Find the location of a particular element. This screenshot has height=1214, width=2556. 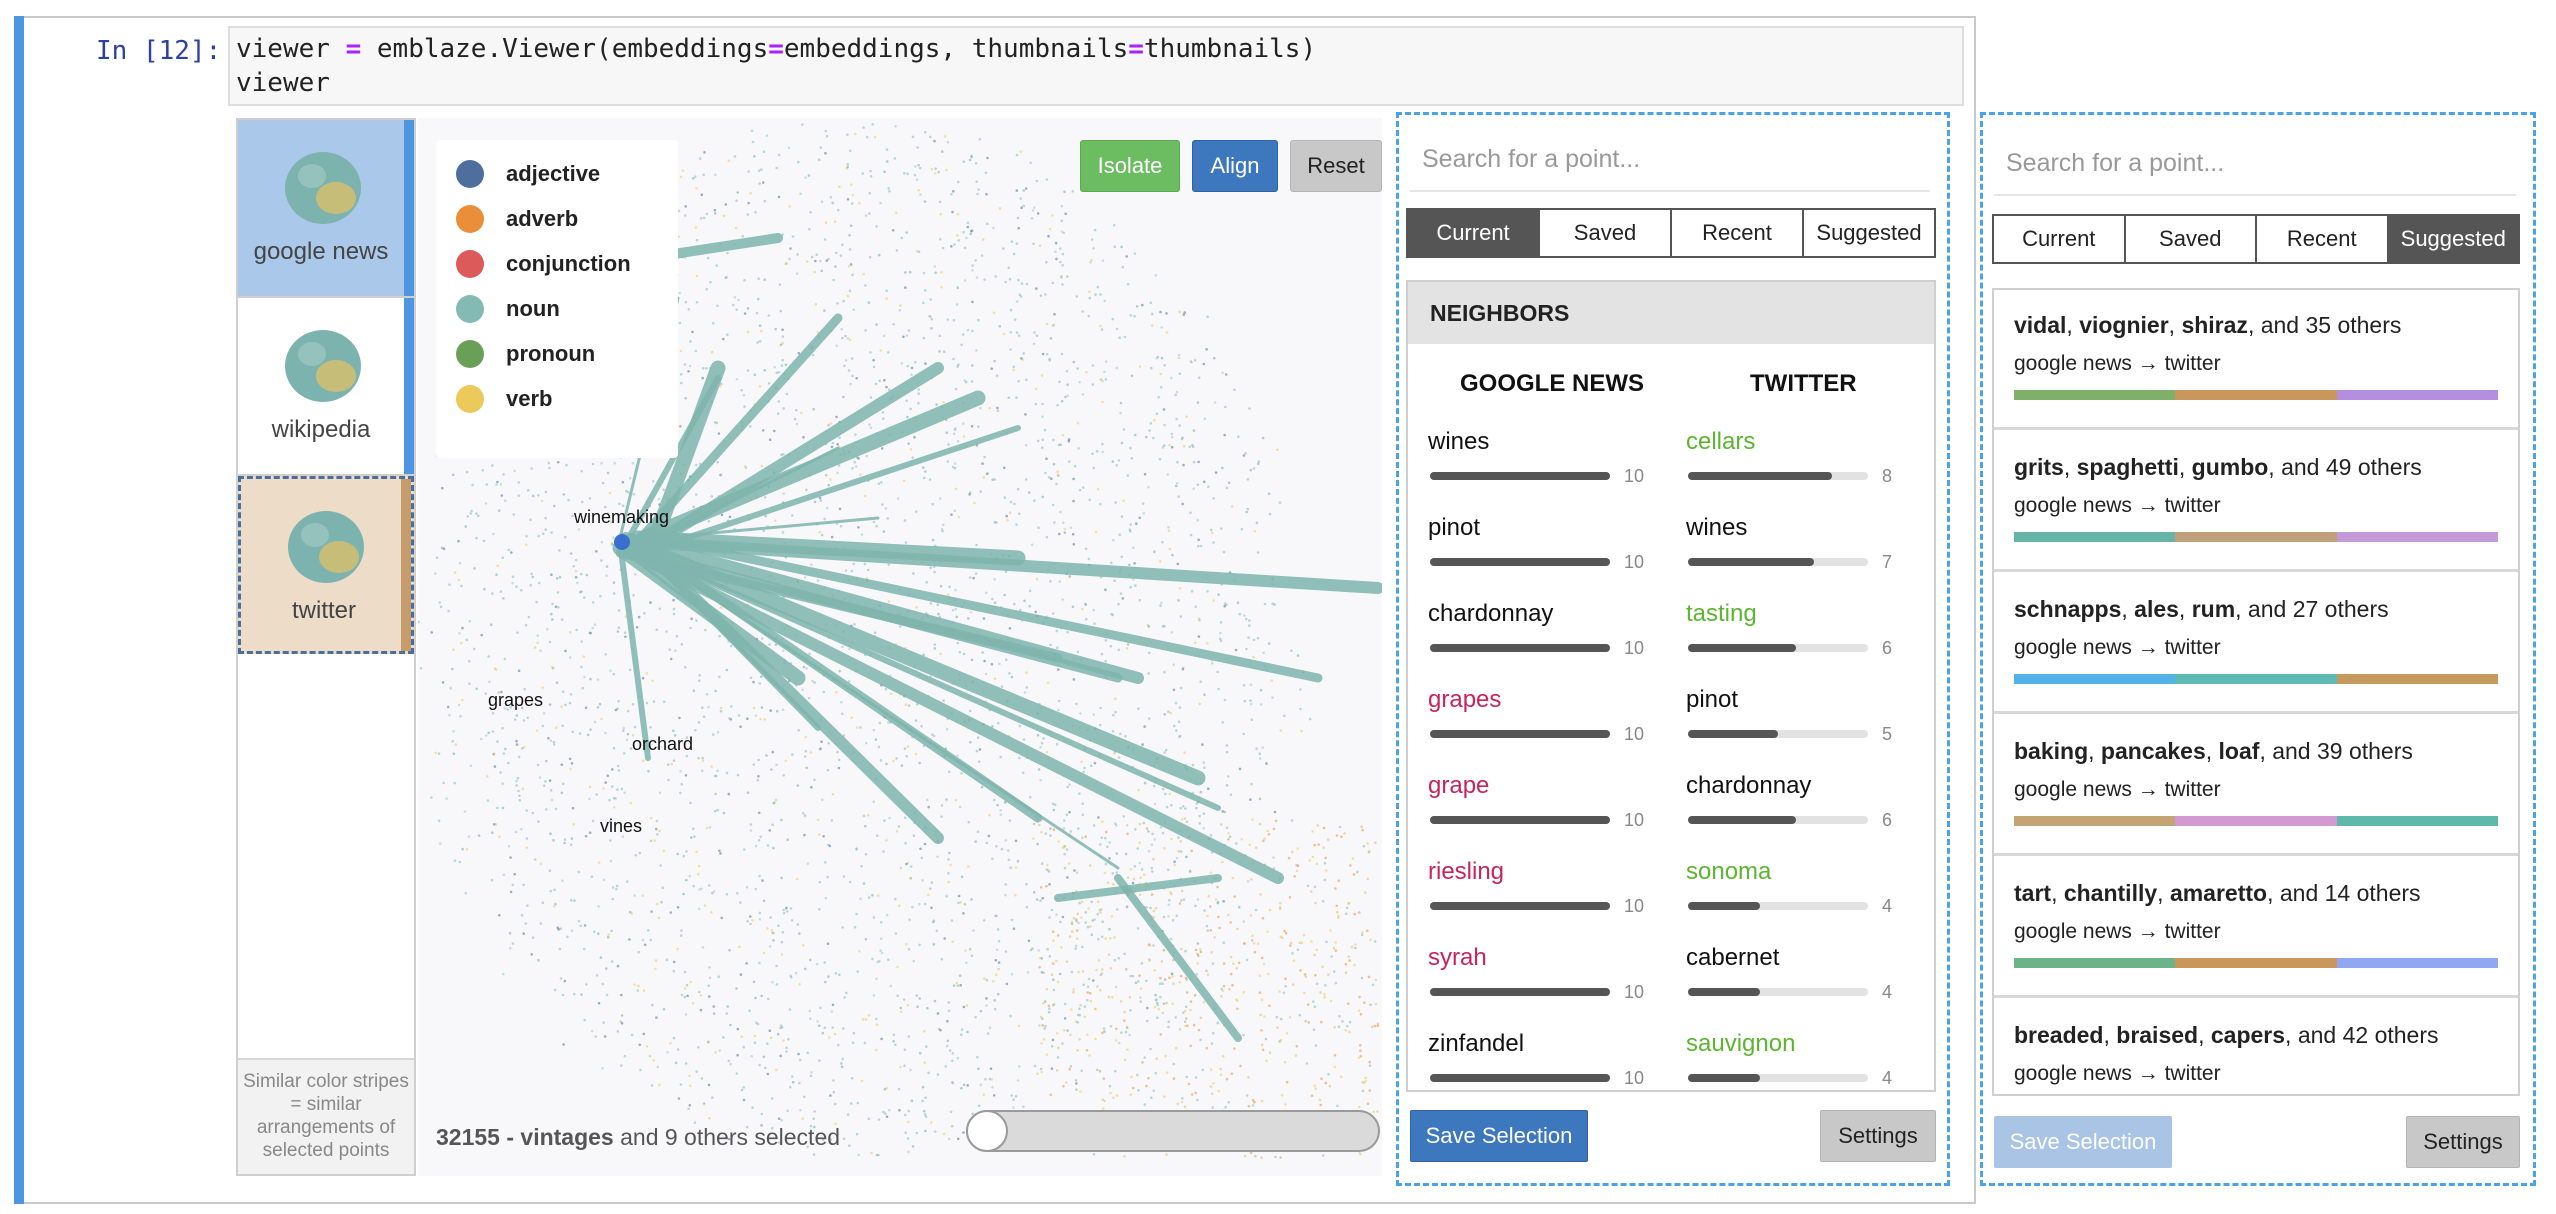

neighbor-word: riesling is located at coordinates (1466, 871).